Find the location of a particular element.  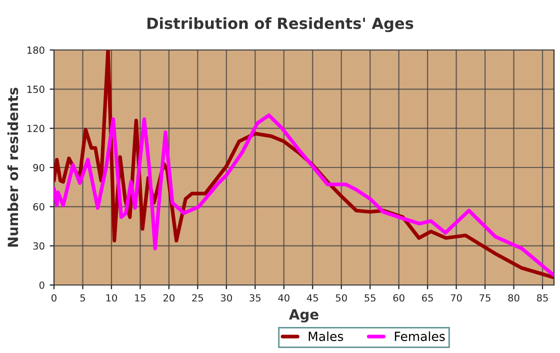

x-tick-label: 10 is located at coordinates (112, 298).